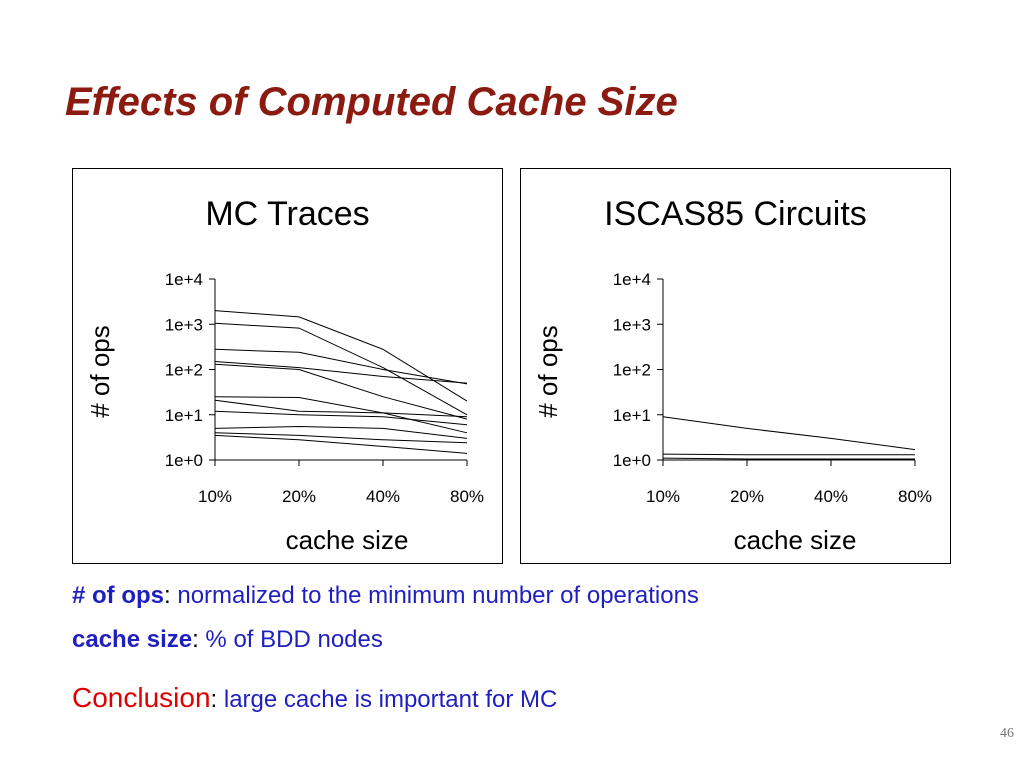 The height and width of the screenshot is (768, 1024). Describe the element at coordinates (371, 102) in the screenshot. I see `slide-title: Effects of Computed Cache Size` at that location.